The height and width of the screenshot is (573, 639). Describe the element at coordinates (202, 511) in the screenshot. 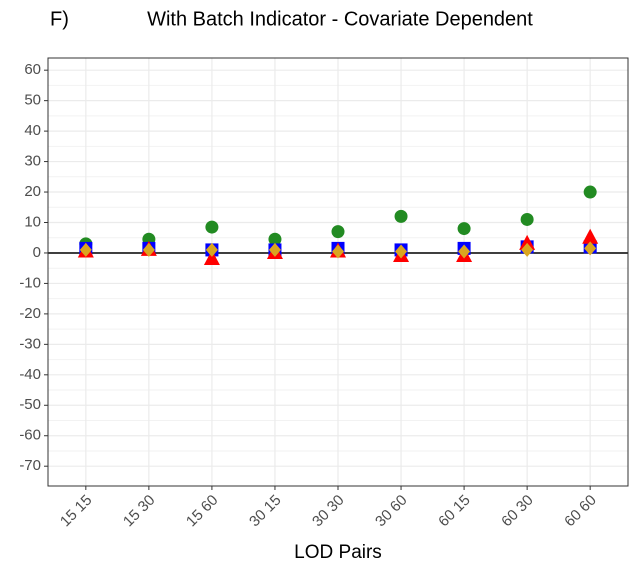

I see `x-tick-label: 15 60` at that location.